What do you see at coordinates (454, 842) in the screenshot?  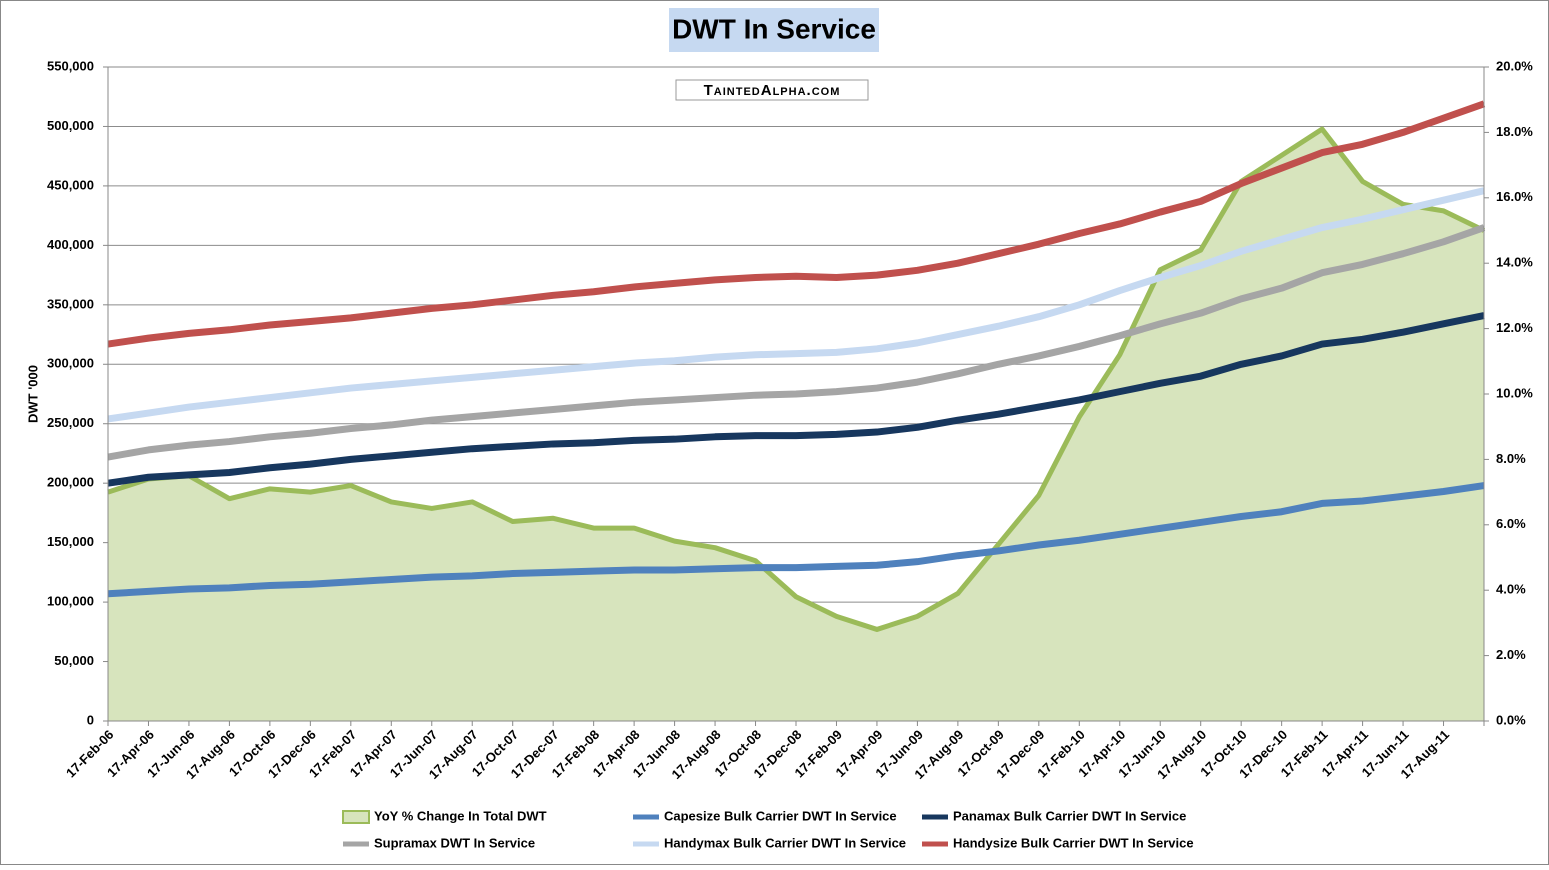 I see `legend-label: Supramax DWT In Service` at bounding box center [454, 842].